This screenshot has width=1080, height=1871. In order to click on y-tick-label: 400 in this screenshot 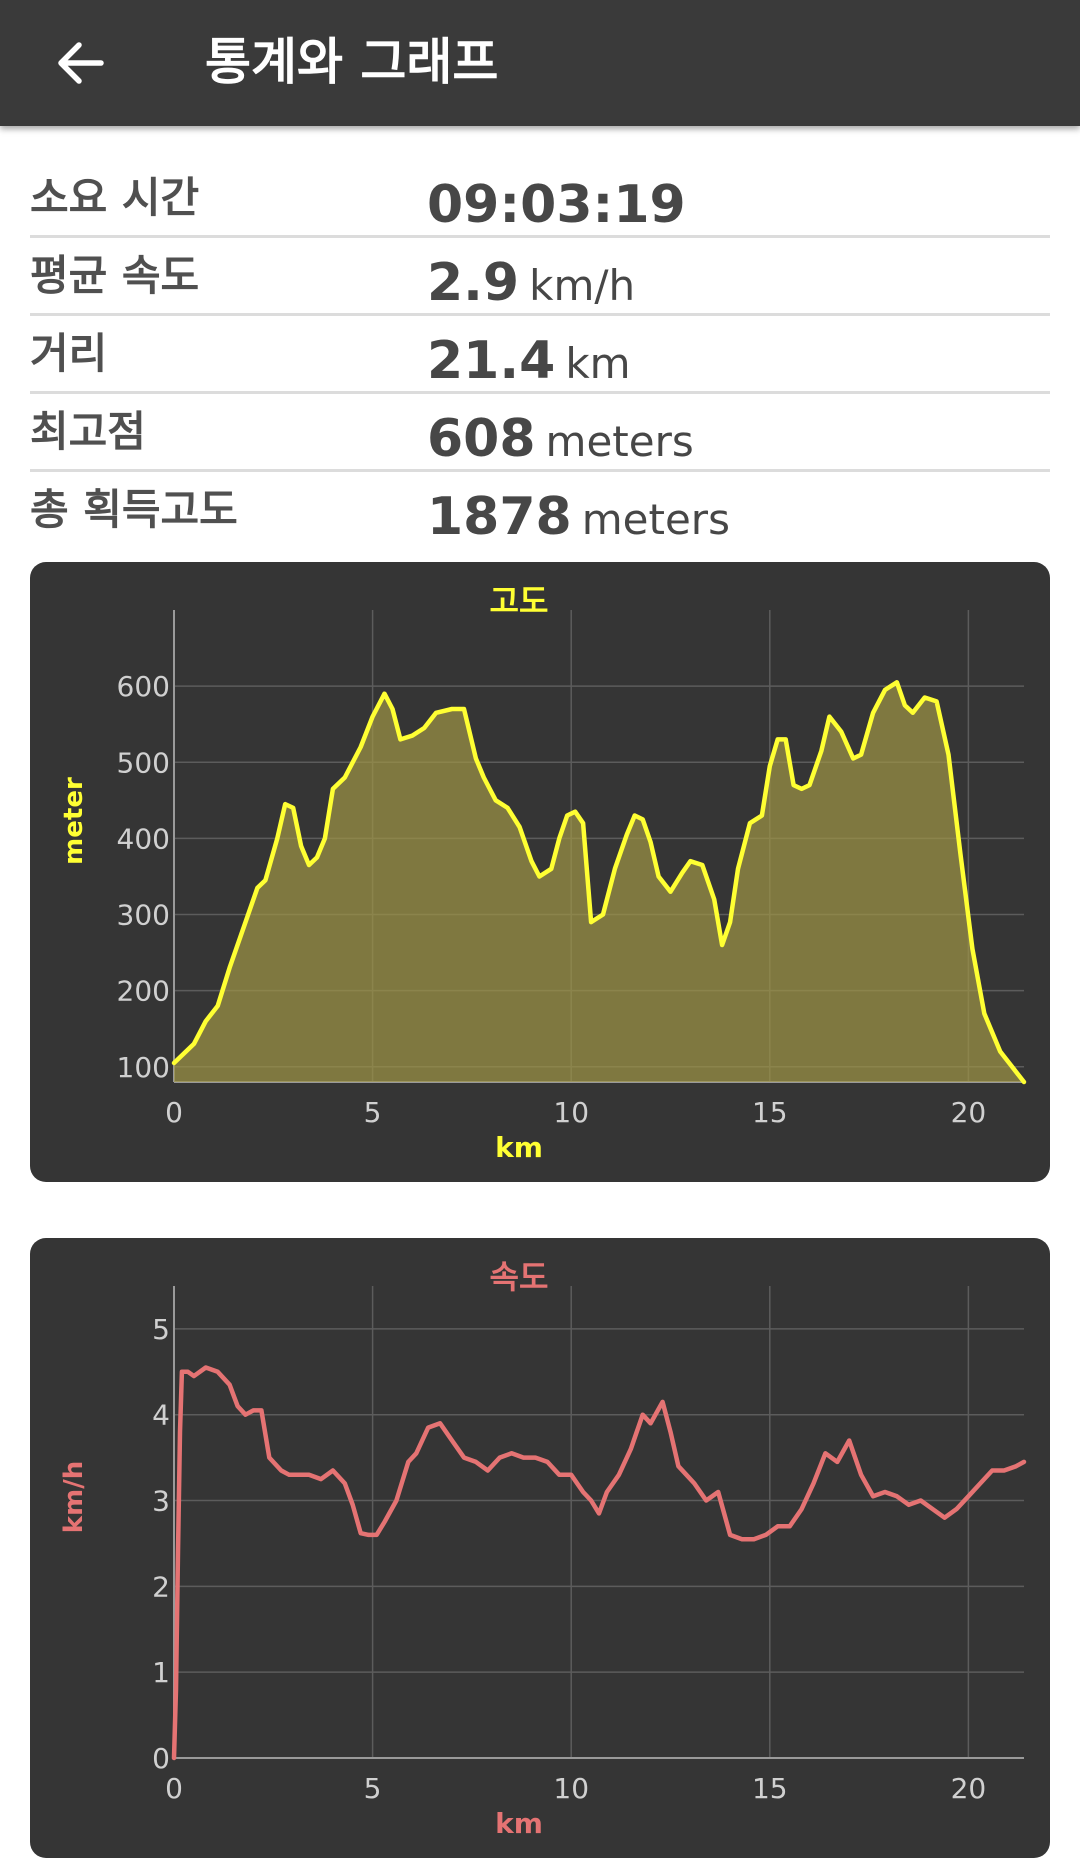, I will do `click(143, 838)`.